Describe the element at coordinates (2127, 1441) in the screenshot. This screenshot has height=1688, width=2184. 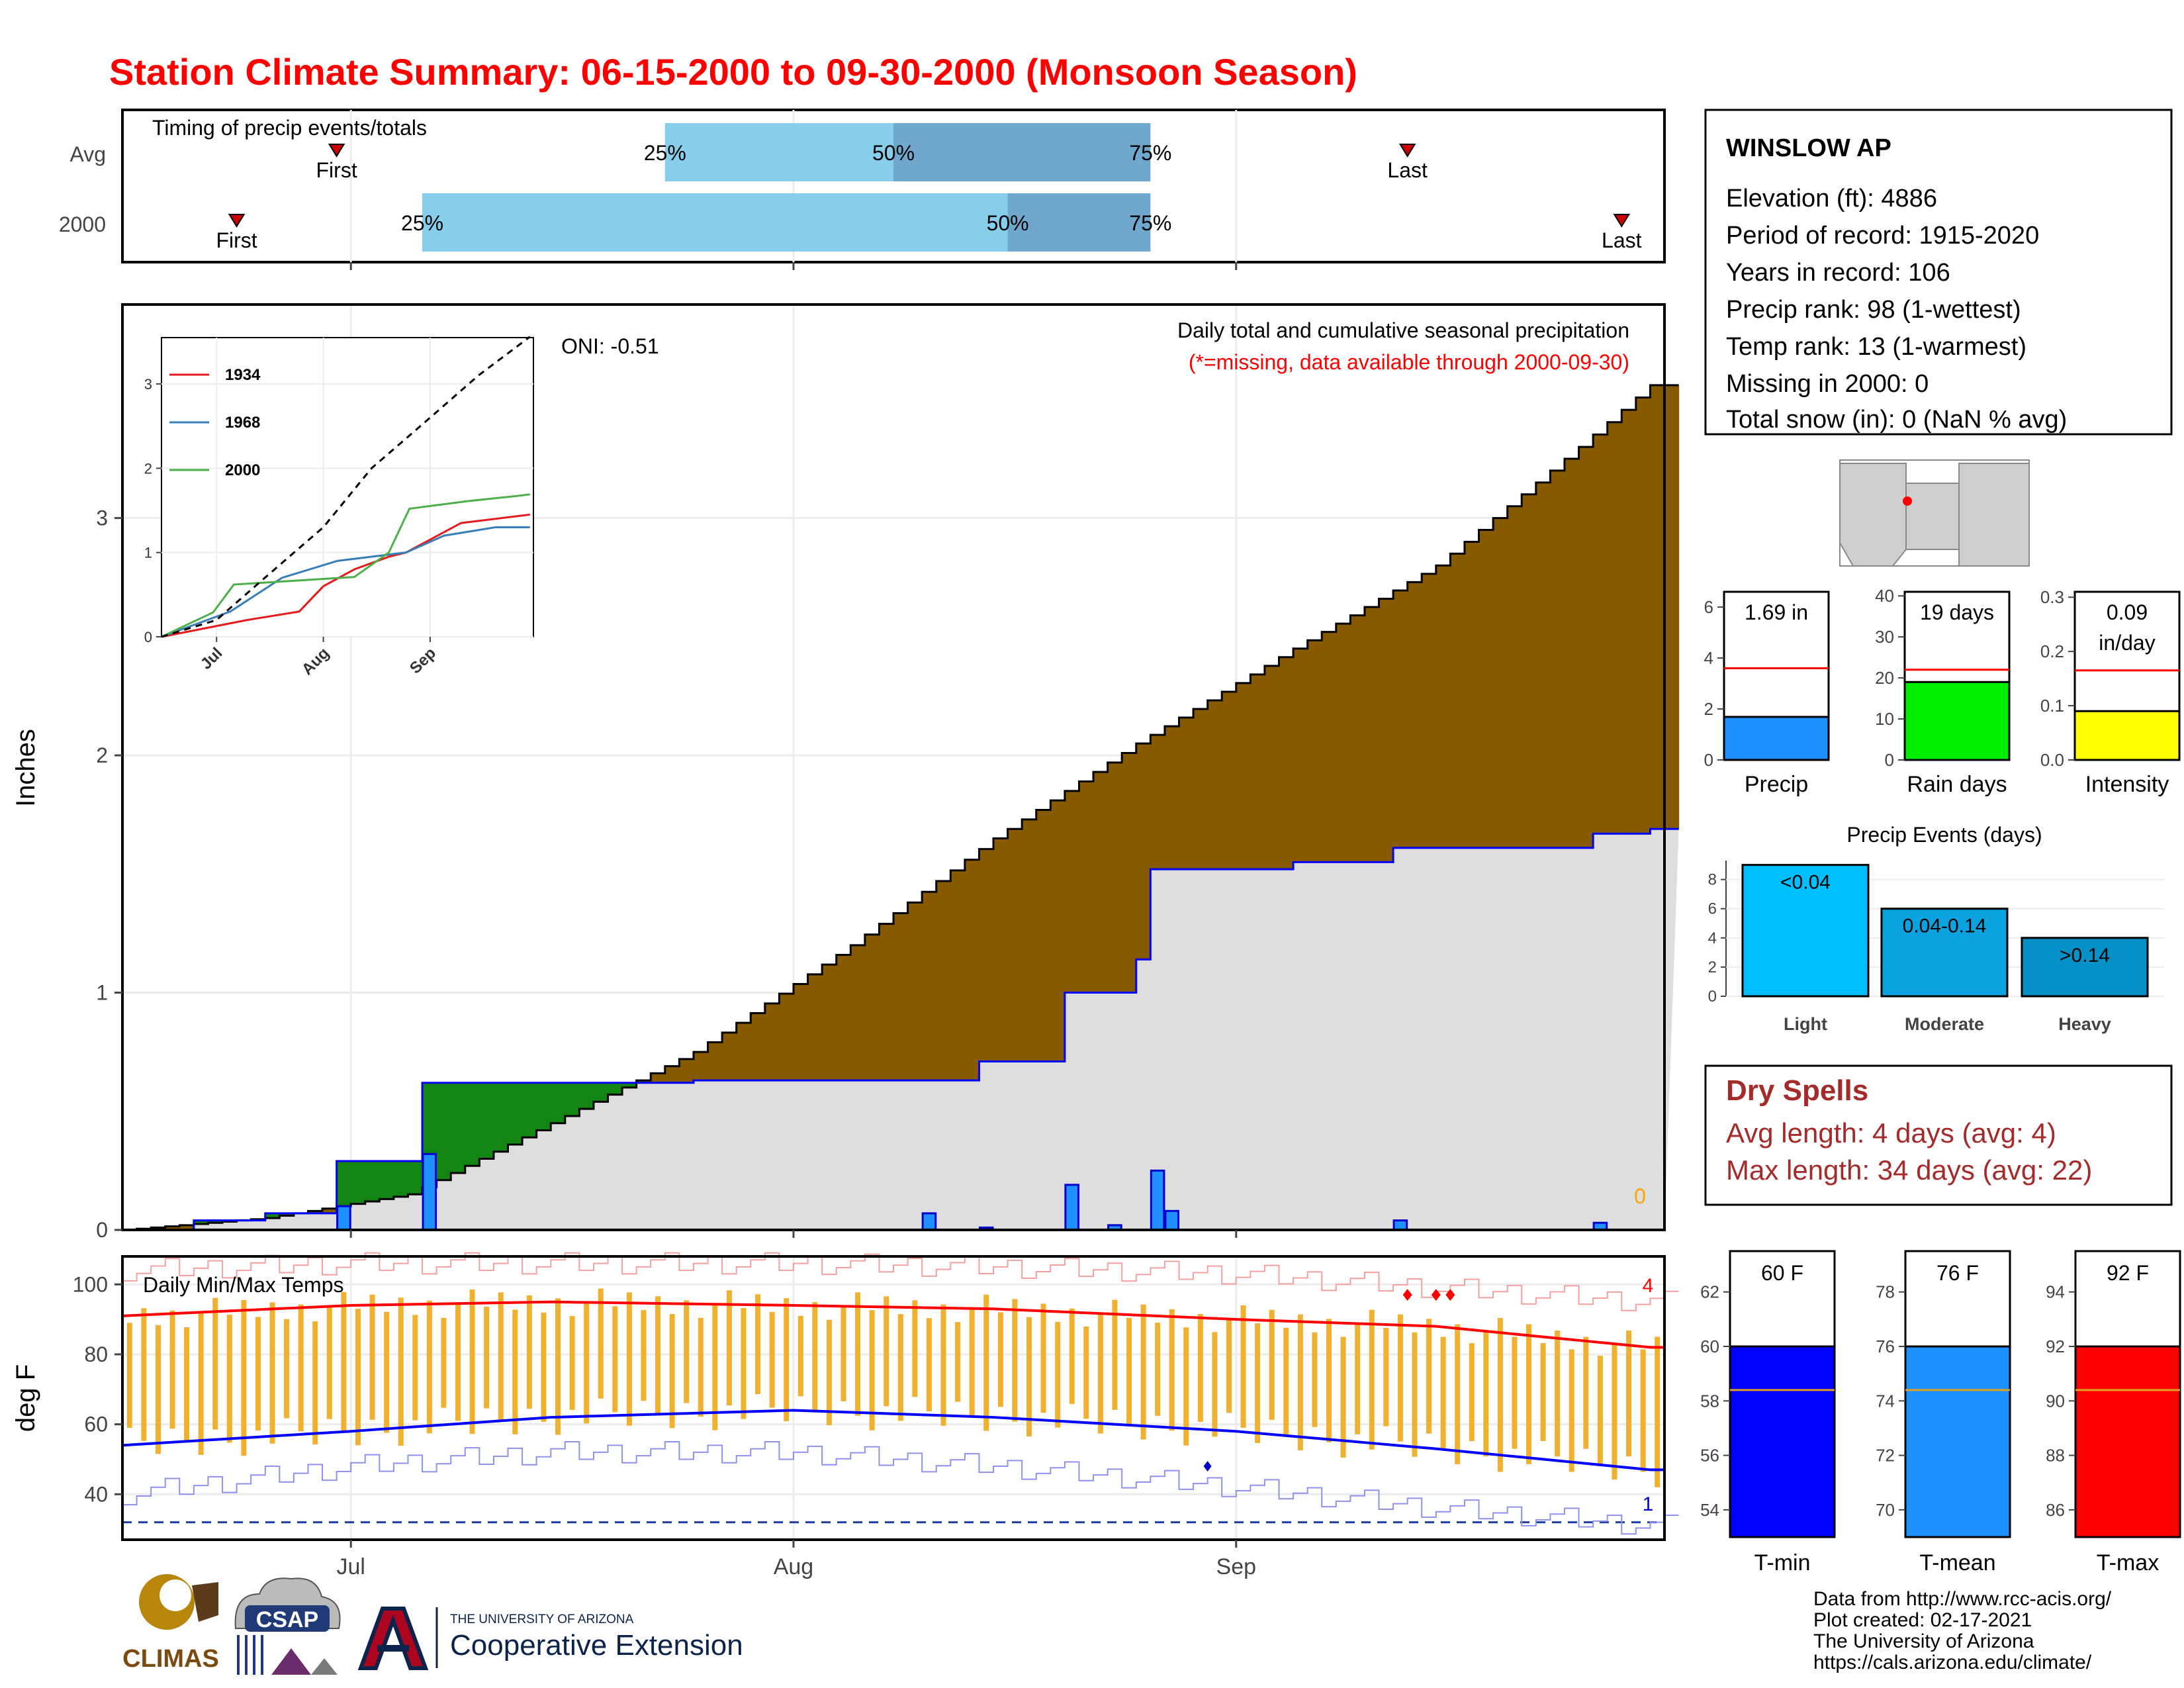
I see `temp-summary-bar` at that location.